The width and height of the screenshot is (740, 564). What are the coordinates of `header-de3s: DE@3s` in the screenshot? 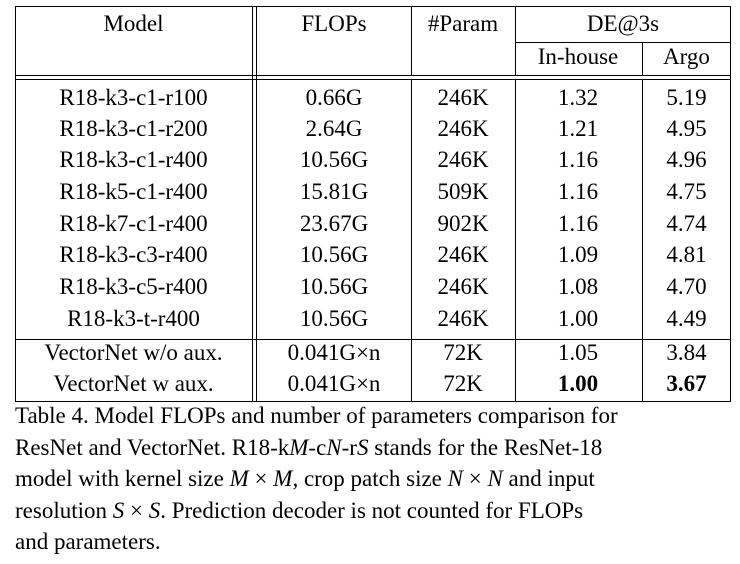 It's located at (623, 23).